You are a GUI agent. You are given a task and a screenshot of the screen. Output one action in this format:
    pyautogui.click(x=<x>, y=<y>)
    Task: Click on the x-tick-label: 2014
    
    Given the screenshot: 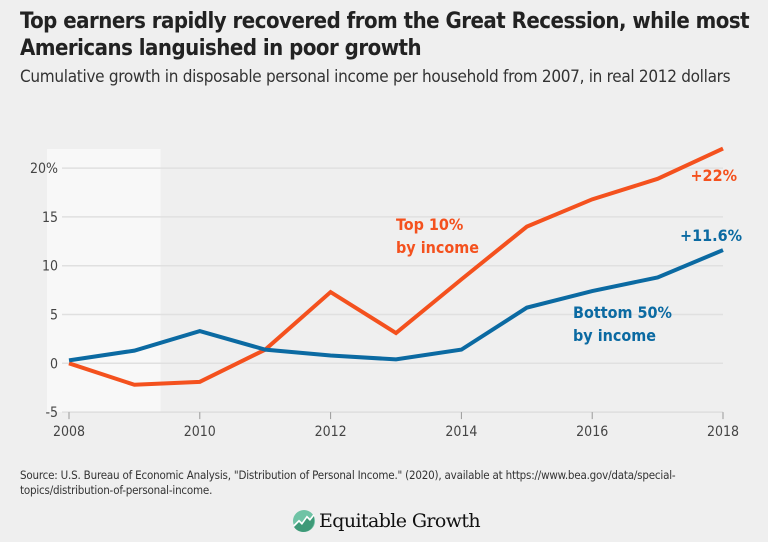 What is the action you would take?
    pyautogui.click(x=461, y=432)
    